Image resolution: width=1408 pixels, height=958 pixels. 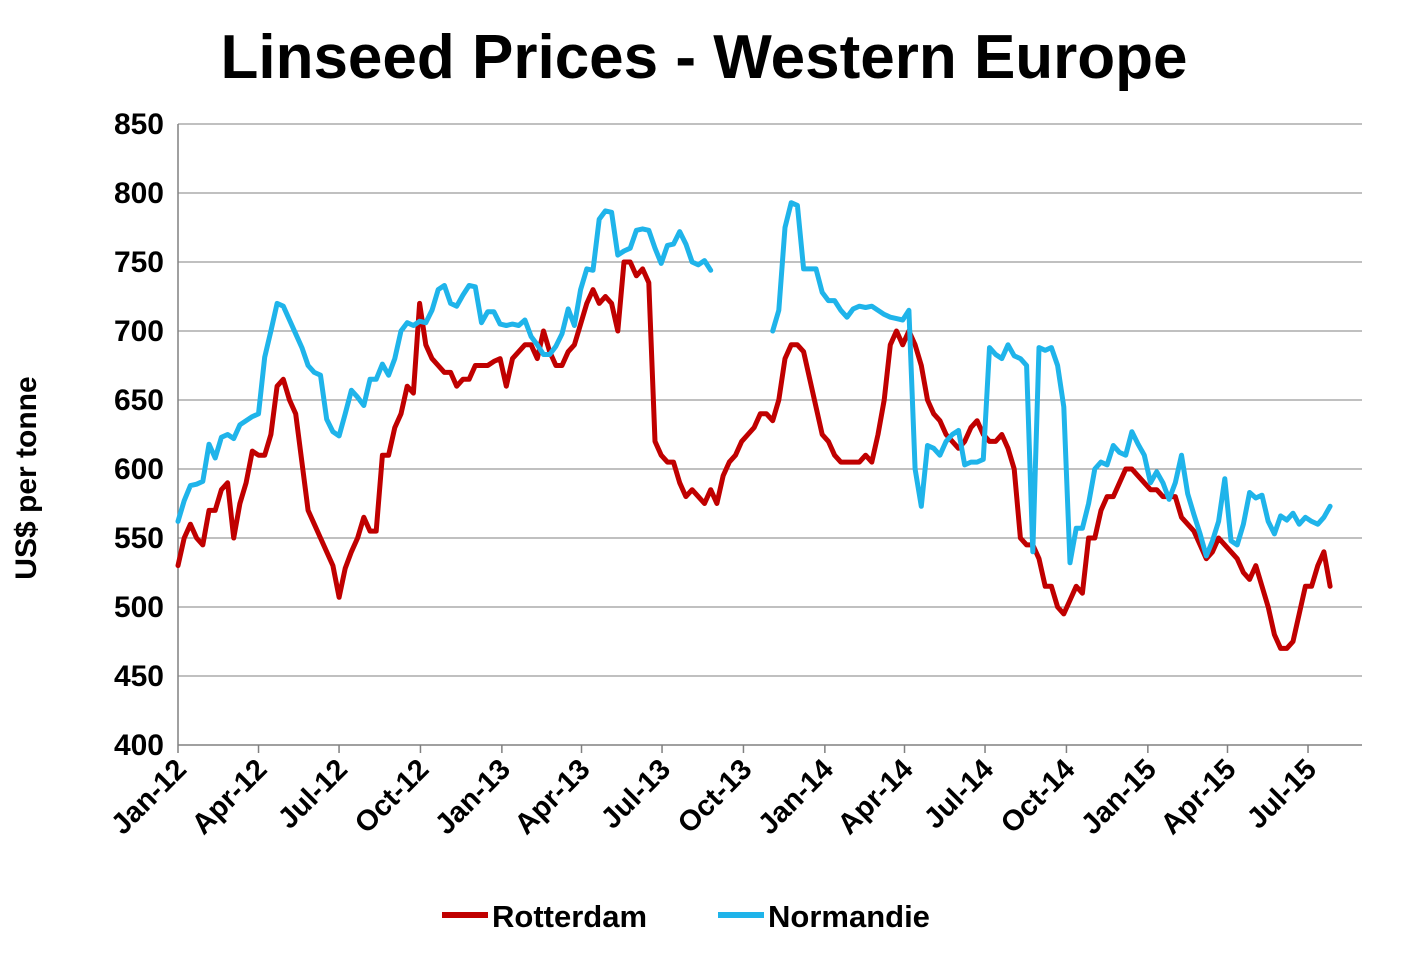 I want to click on x-tick-label: Jan-13, so click(x=473, y=797).